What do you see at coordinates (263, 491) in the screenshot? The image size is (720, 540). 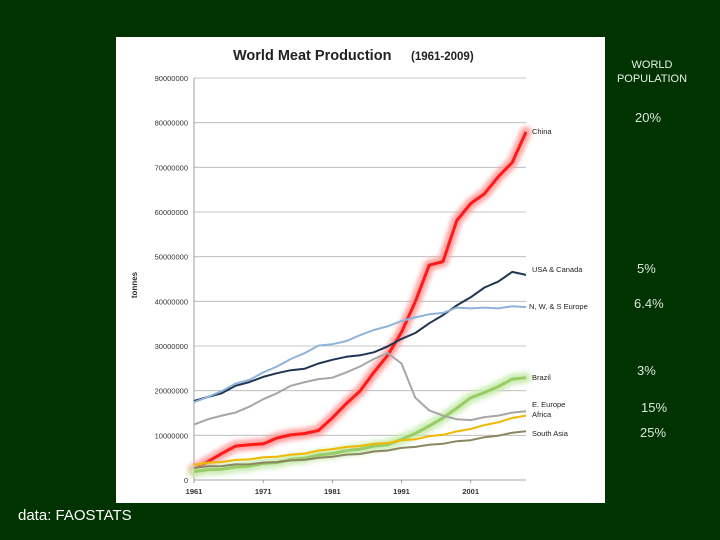 I see `x-tick-label: 1971` at bounding box center [263, 491].